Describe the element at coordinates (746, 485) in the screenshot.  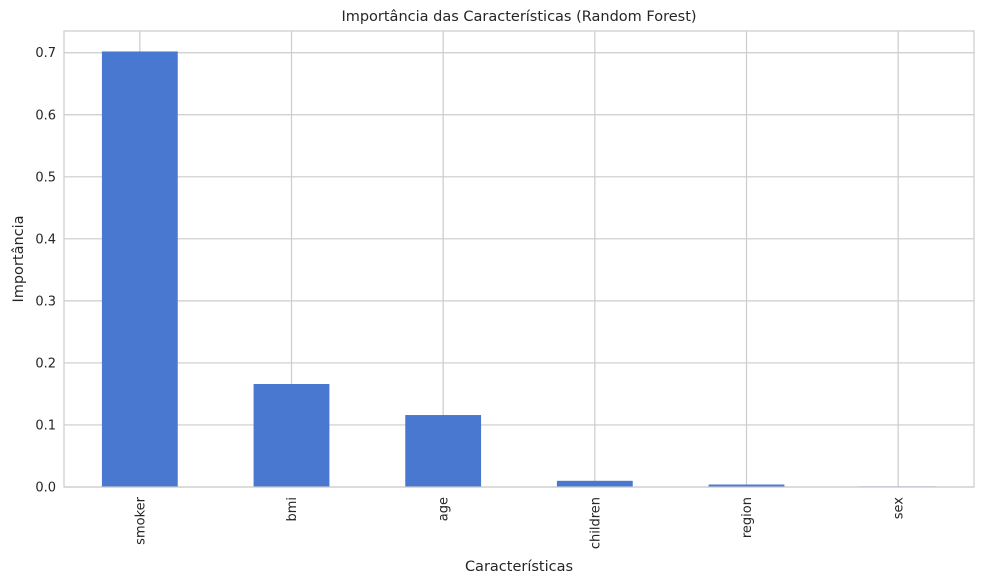
I see `bar-region` at that location.